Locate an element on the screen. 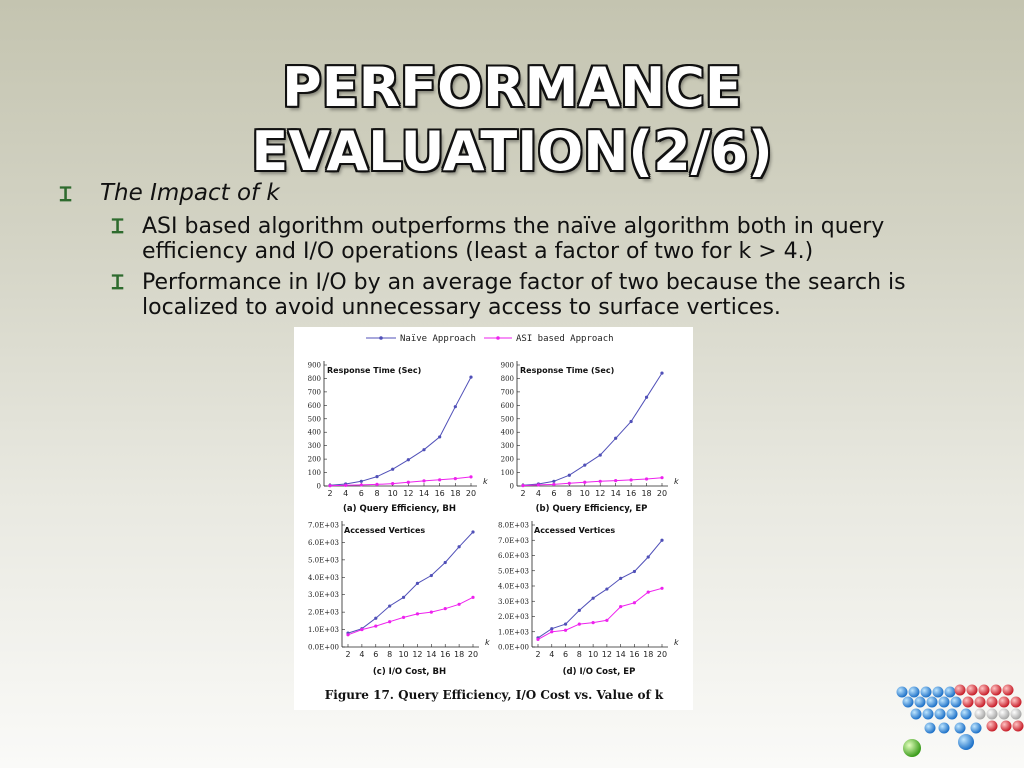  panel-1-title: Response Time (Sec) is located at coordinates (374, 370).